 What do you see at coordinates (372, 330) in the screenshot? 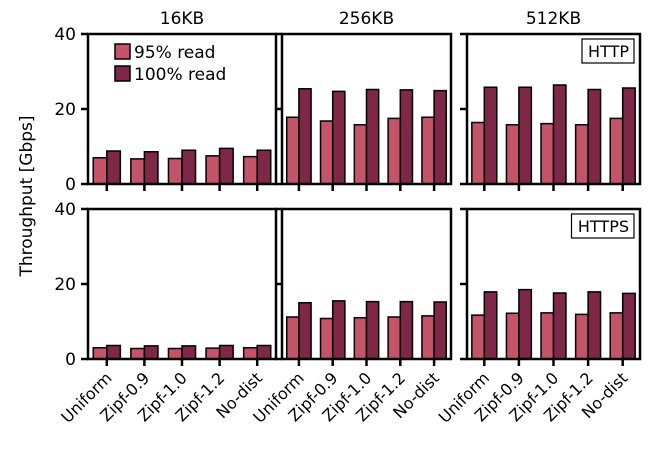
I see `bar-https-256kb-2-s1` at bounding box center [372, 330].